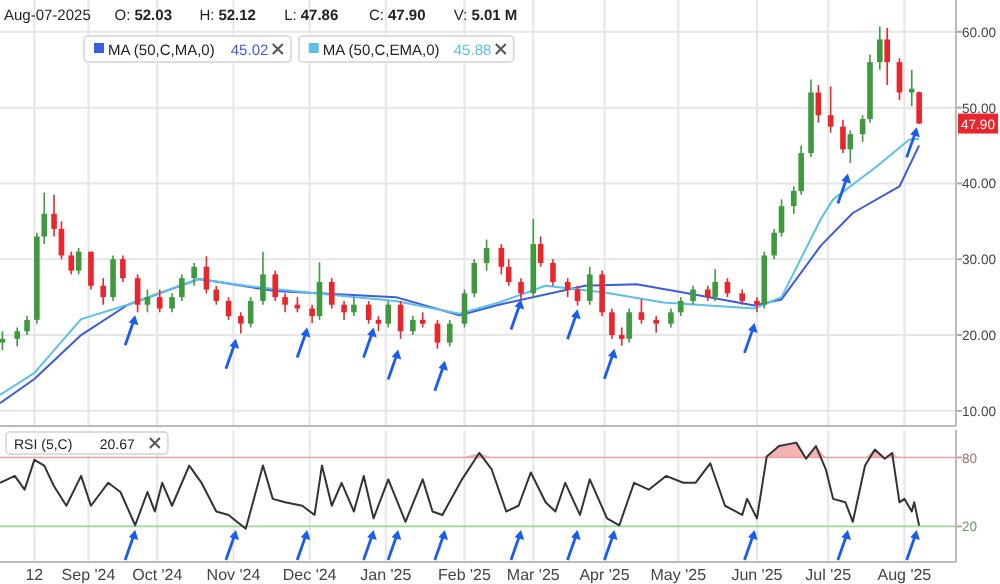  Describe the element at coordinates (905, 575) in the screenshot. I see `x-tick-label: Aug '25` at that location.